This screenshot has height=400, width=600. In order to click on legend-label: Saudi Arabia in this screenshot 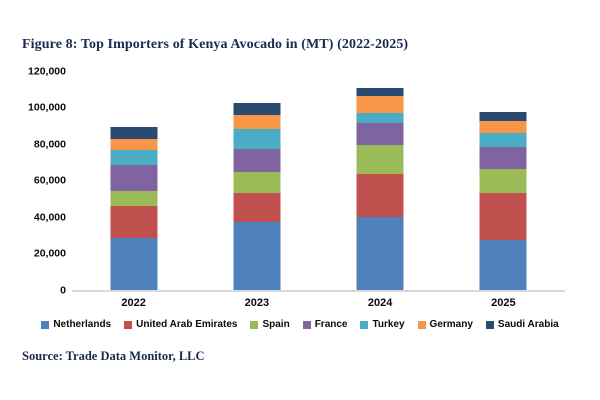, I will do `click(528, 324)`.